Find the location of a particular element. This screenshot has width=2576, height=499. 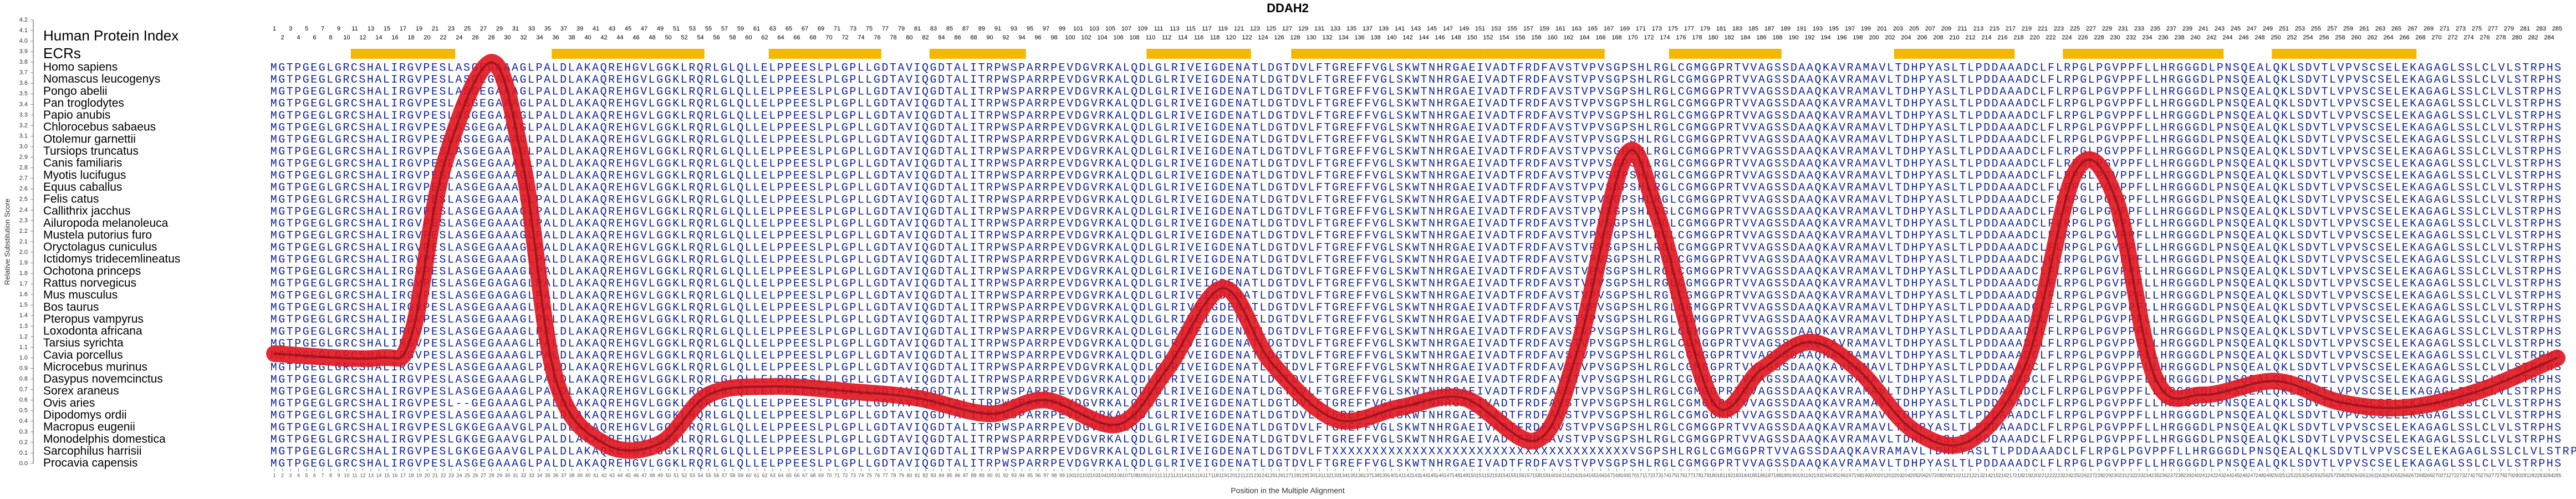

index-number: 214 is located at coordinates (1986, 37).